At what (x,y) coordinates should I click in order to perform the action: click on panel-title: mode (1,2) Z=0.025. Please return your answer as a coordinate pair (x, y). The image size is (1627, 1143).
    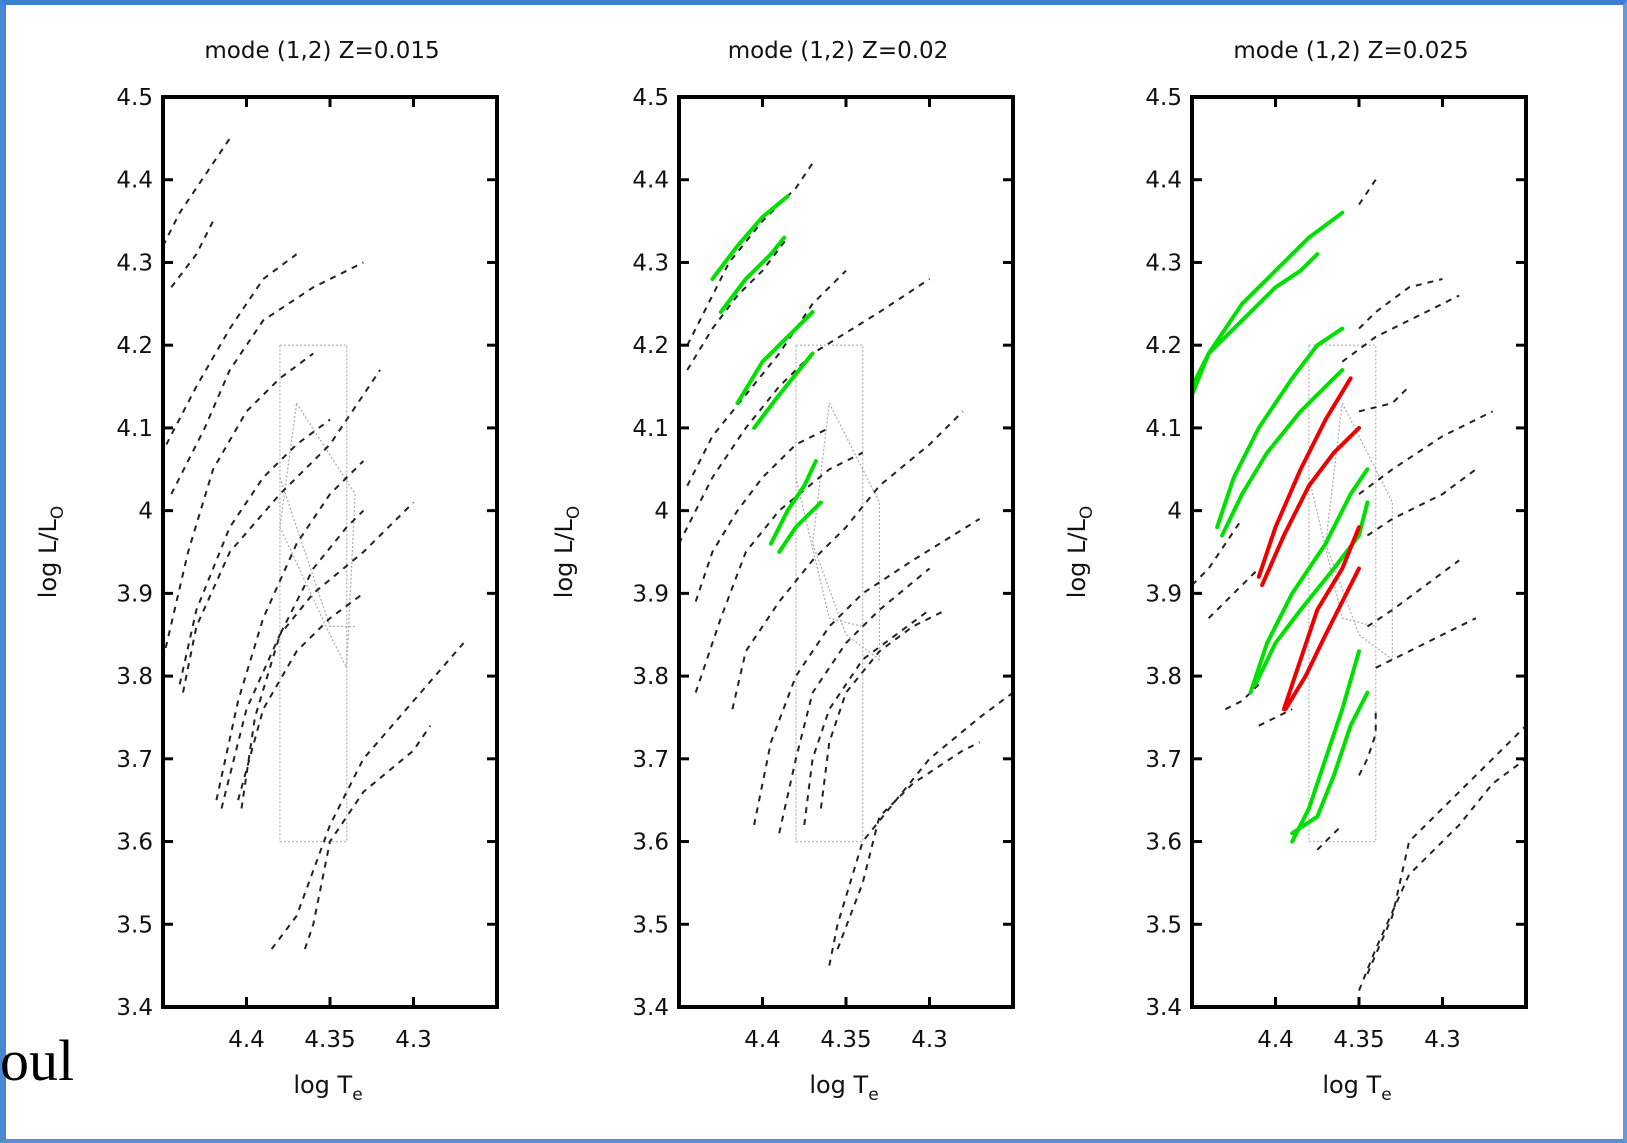
    Looking at the image, I should click on (1350, 51).